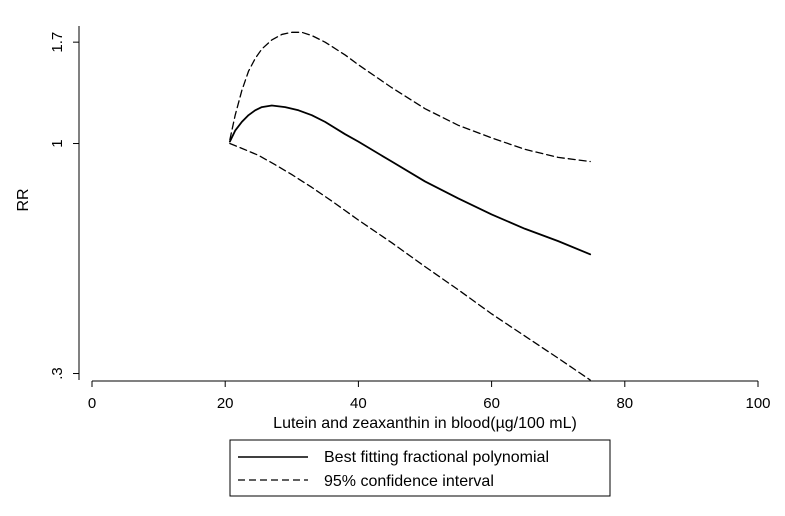 The height and width of the screenshot is (516, 785). What do you see at coordinates (436, 457) in the screenshot?
I see `legend-label-fit: Best fitting fractional polynomial` at bounding box center [436, 457].